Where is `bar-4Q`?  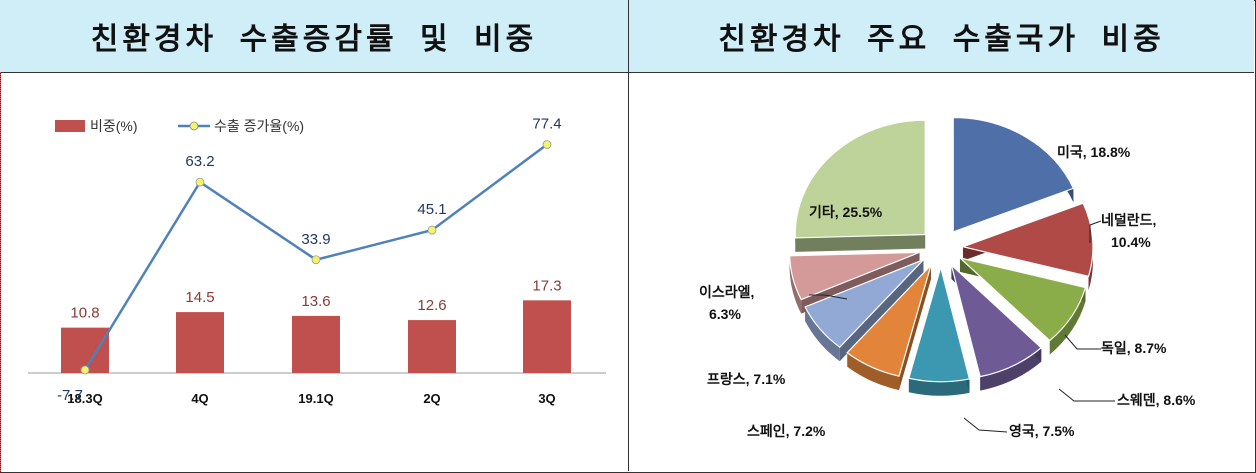
bar-4Q is located at coordinates (200, 342).